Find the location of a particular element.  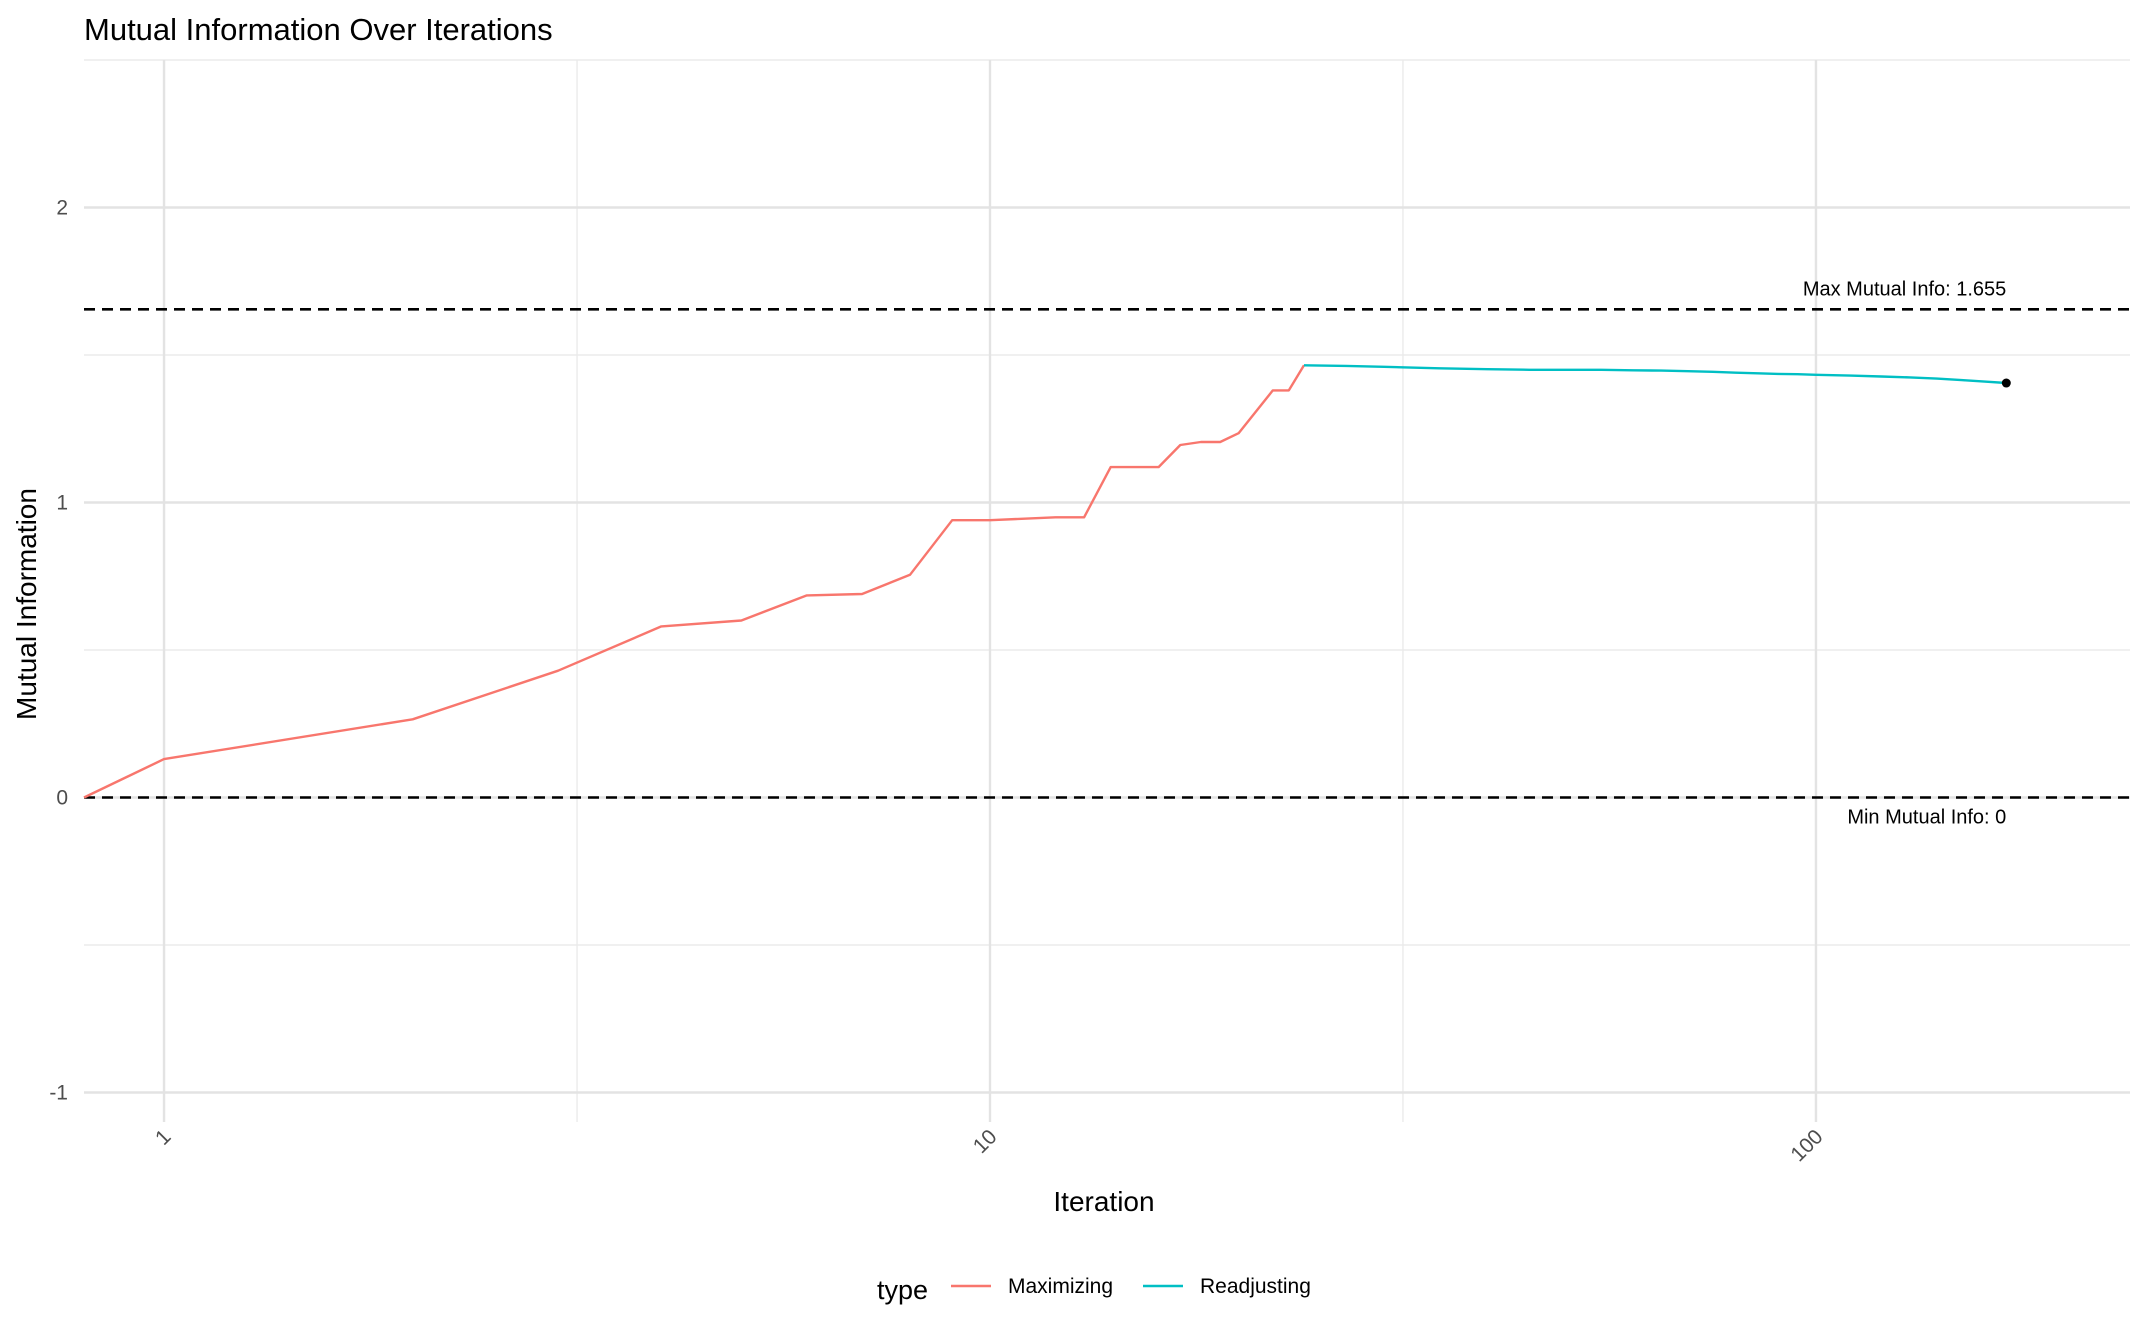

reference-line-labels: Max Mutual Info: 1.655 Min Mutual Info: 0 is located at coordinates (1904, 553).